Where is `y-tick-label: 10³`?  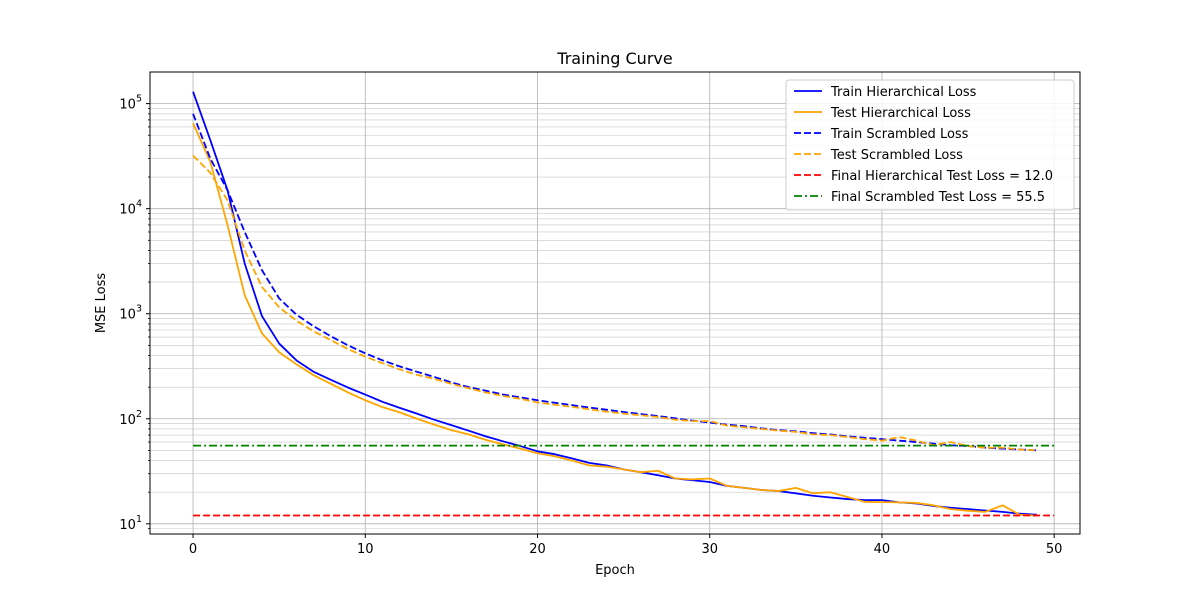
y-tick-label: 10³ is located at coordinates (130, 313).